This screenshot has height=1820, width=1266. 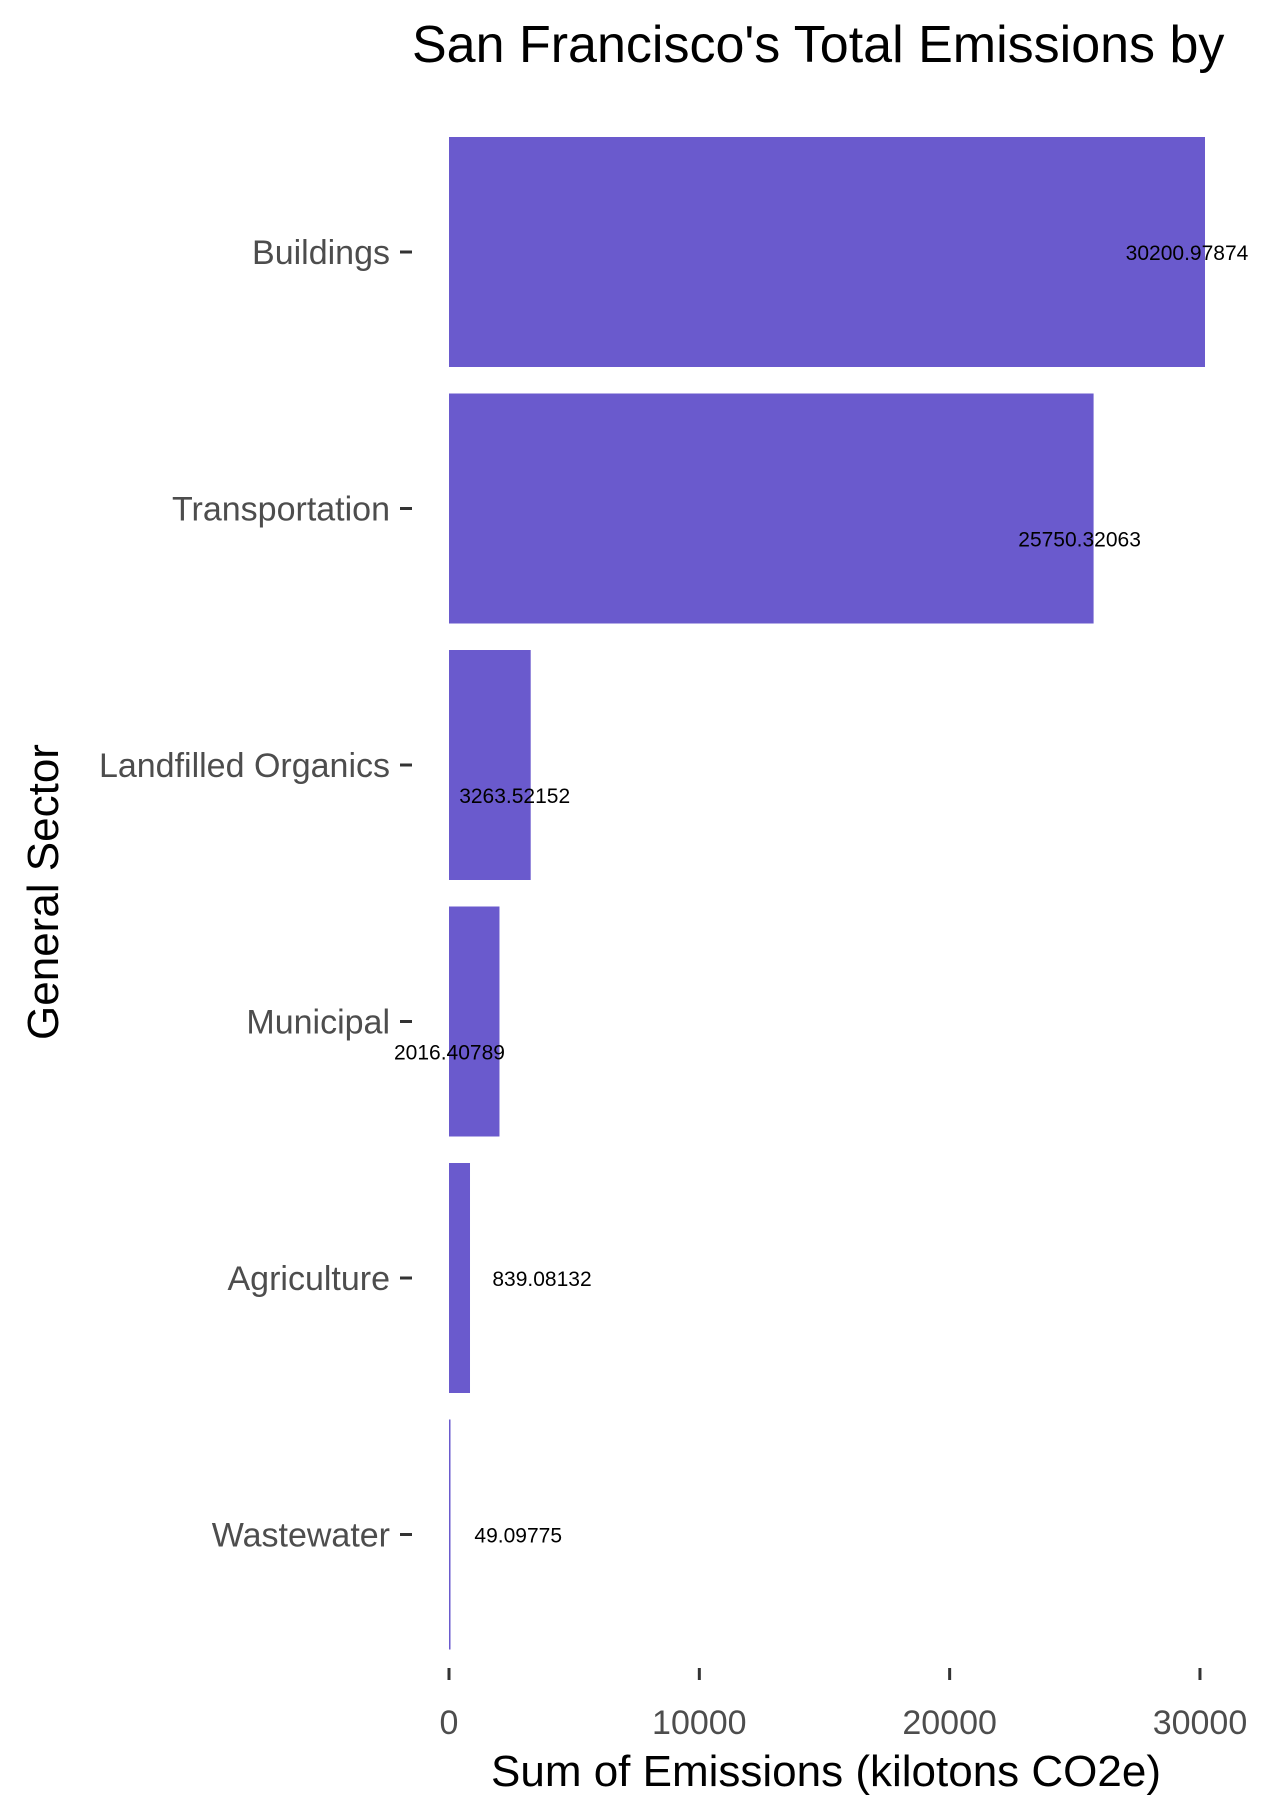 What do you see at coordinates (1187, 253) in the screenshot?
I see `data-label-buildings: 30200.97874` at bounding box center [1187, 253].